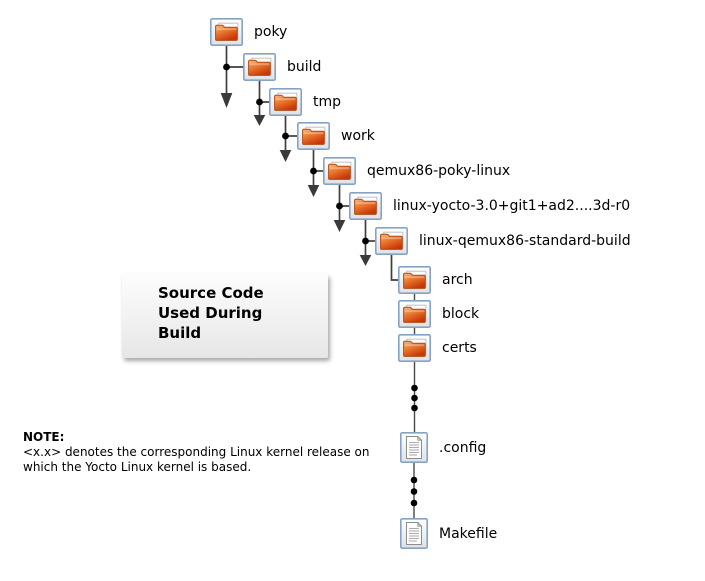  What do you see at coordinates (525, 241) in the screenshot?
I see `node-label: linux-qemux86-standard-build` at bounding box center [525, 241].